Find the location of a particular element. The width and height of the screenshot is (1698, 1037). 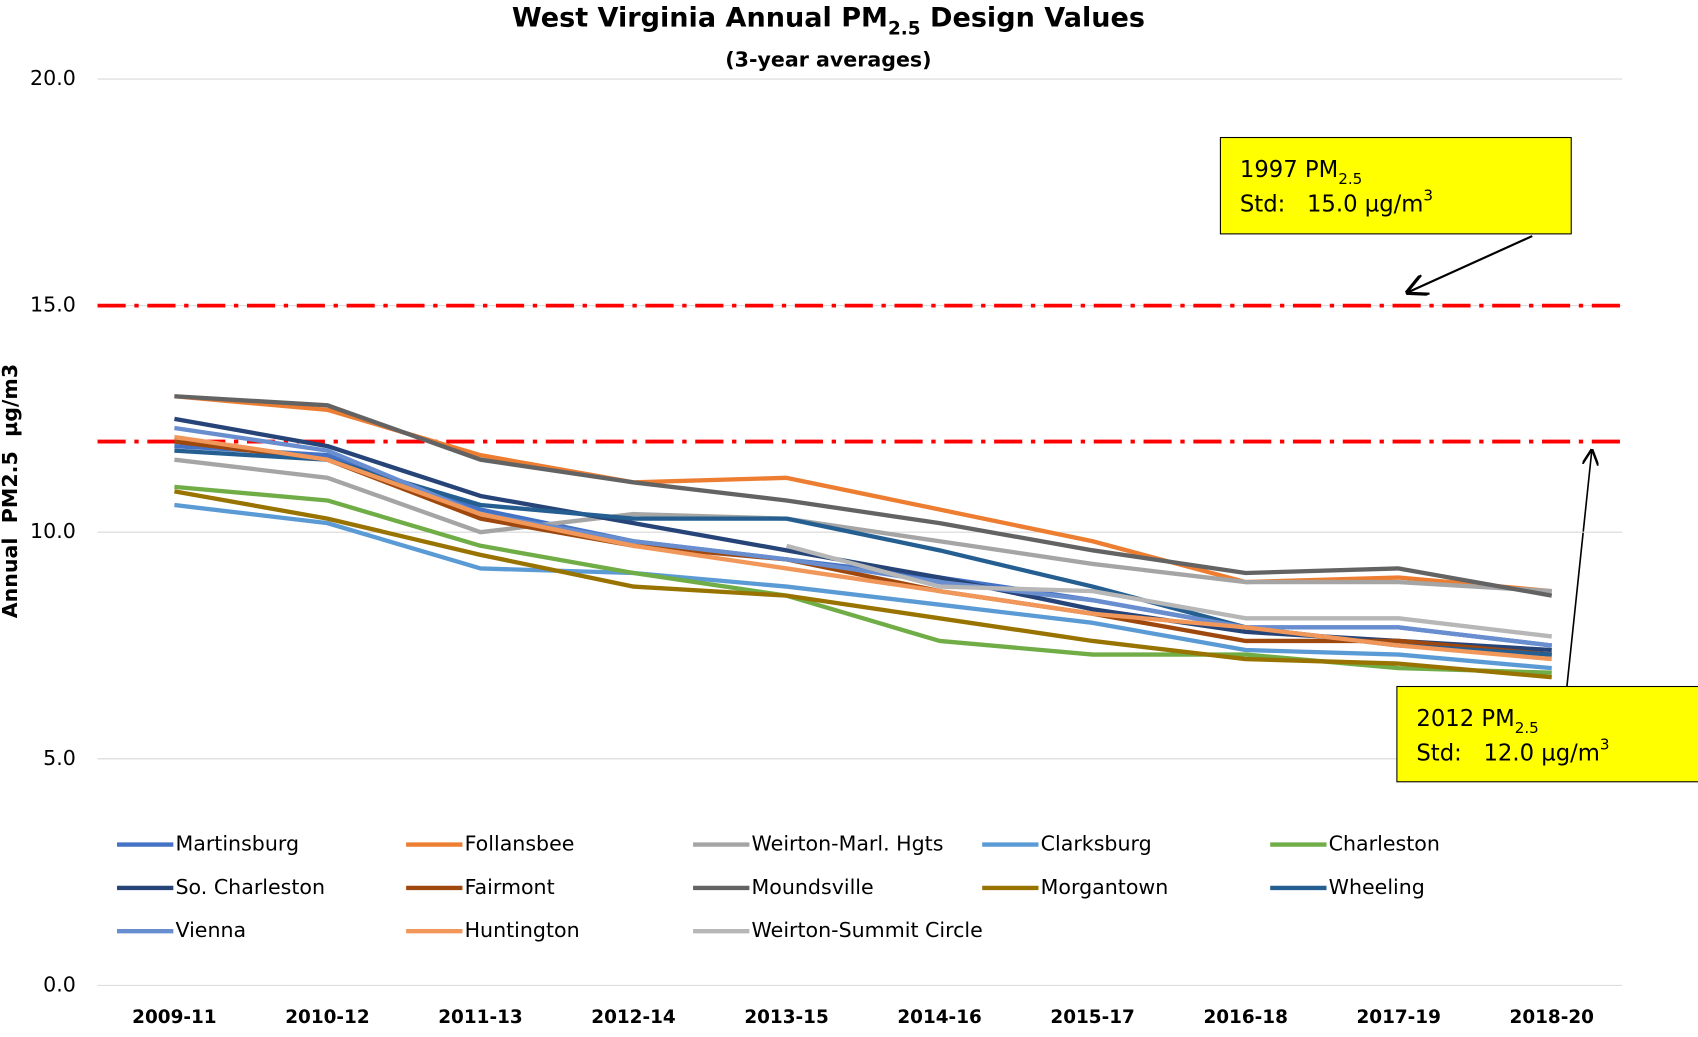

y-tick-label: 15.0 is located at coordinates (53, 305).